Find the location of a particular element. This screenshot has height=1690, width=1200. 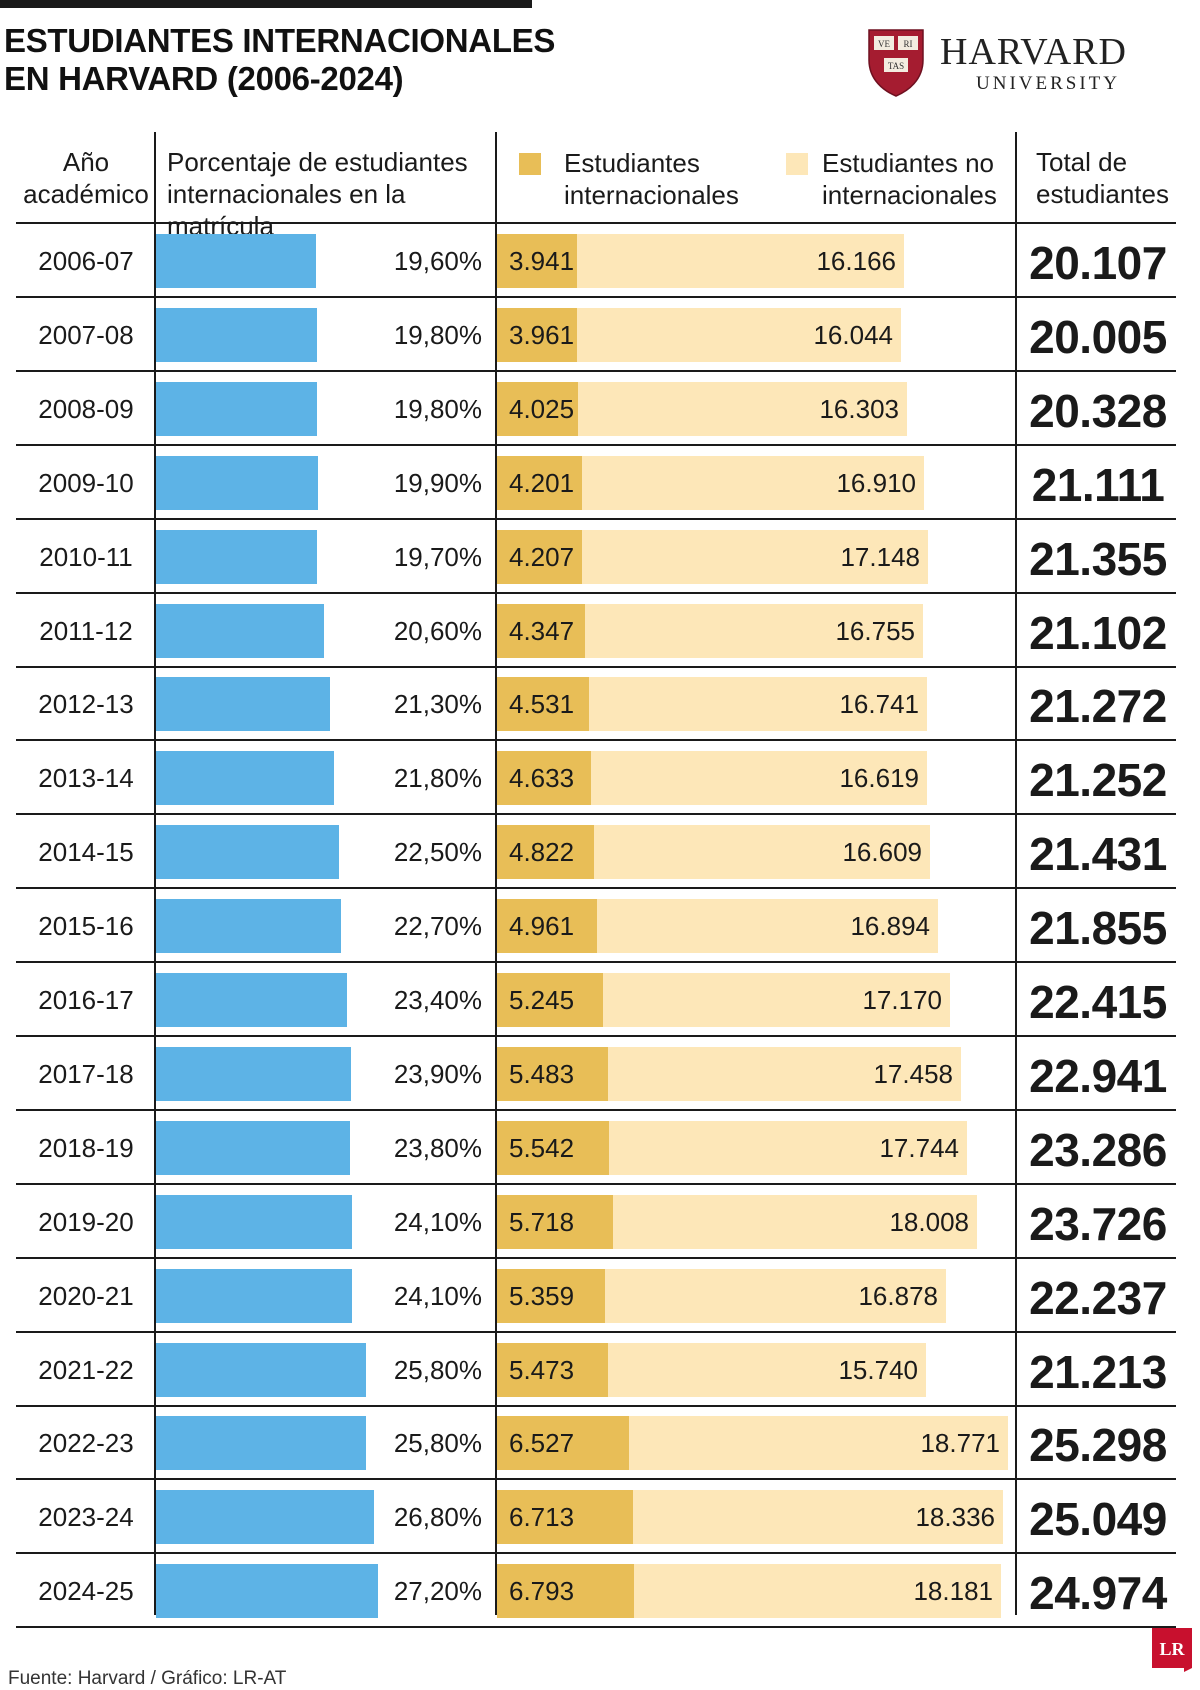

international-label: 5.359 is located at coordinates (542, 1296).